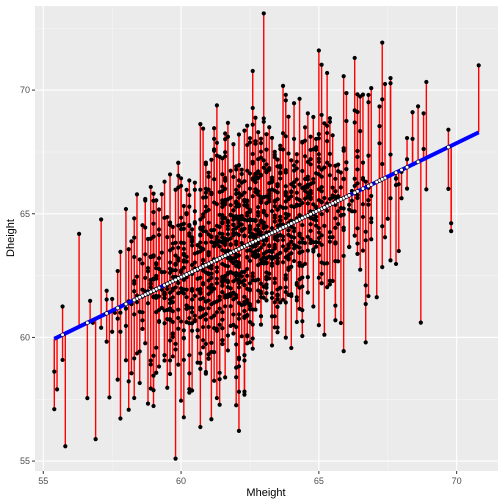 The image size is (504, 504). What do you see at coordinates (25, 337) in the screenshot?
I see `y-tick-label: 60` at bounding box center [25, 337].